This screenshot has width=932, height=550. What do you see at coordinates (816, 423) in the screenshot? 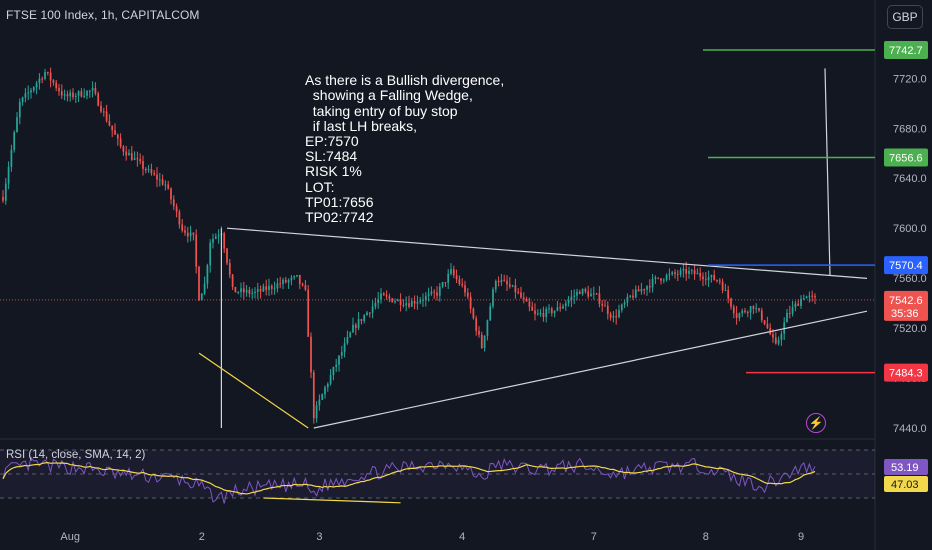
I see `bolt-icon: ⚡` at bounding box center [816, 423].